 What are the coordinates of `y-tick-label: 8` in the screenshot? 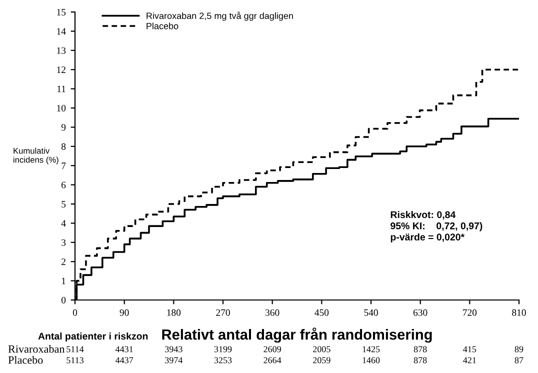 It's located at (63, 146).